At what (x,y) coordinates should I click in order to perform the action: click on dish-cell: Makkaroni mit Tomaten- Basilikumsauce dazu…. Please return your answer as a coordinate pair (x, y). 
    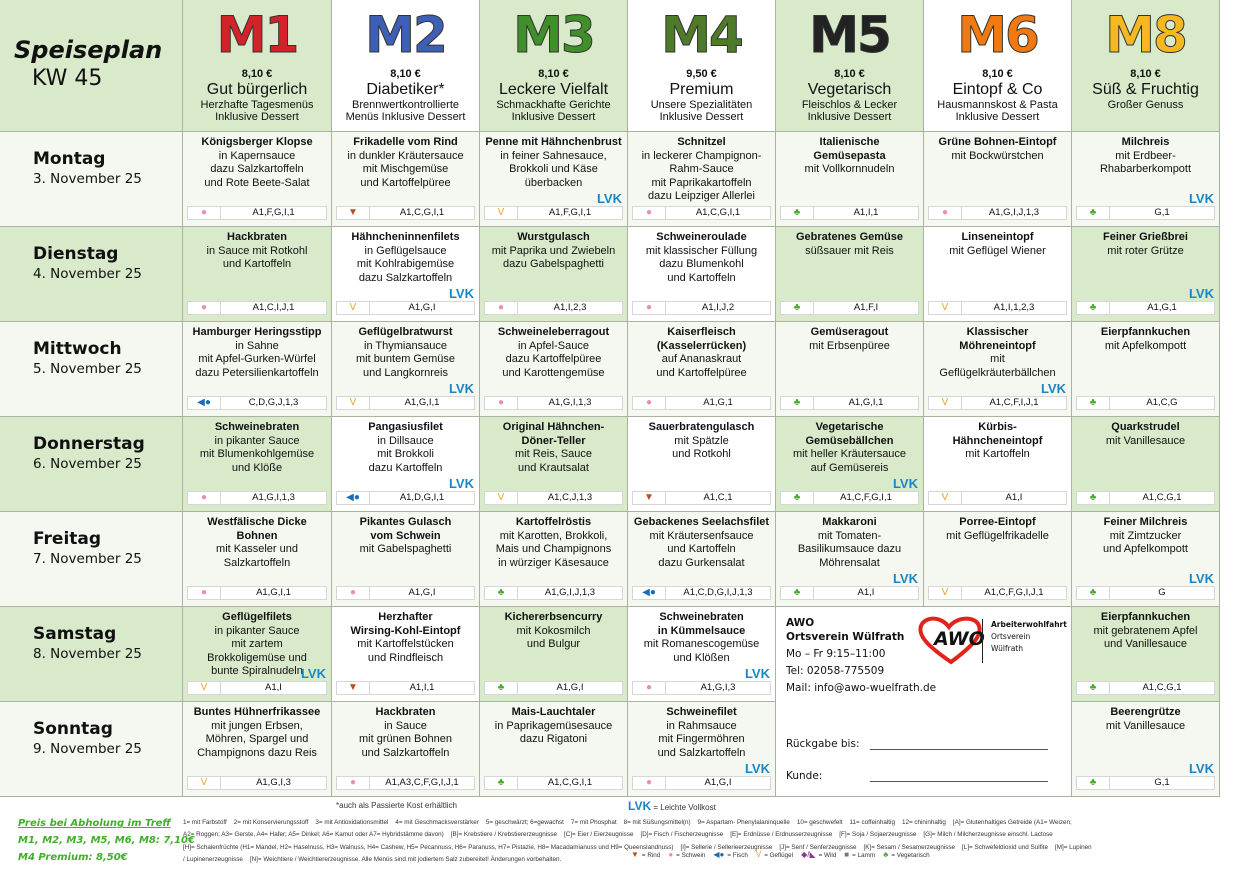
    Looking at the image, I should click on (850, 559).